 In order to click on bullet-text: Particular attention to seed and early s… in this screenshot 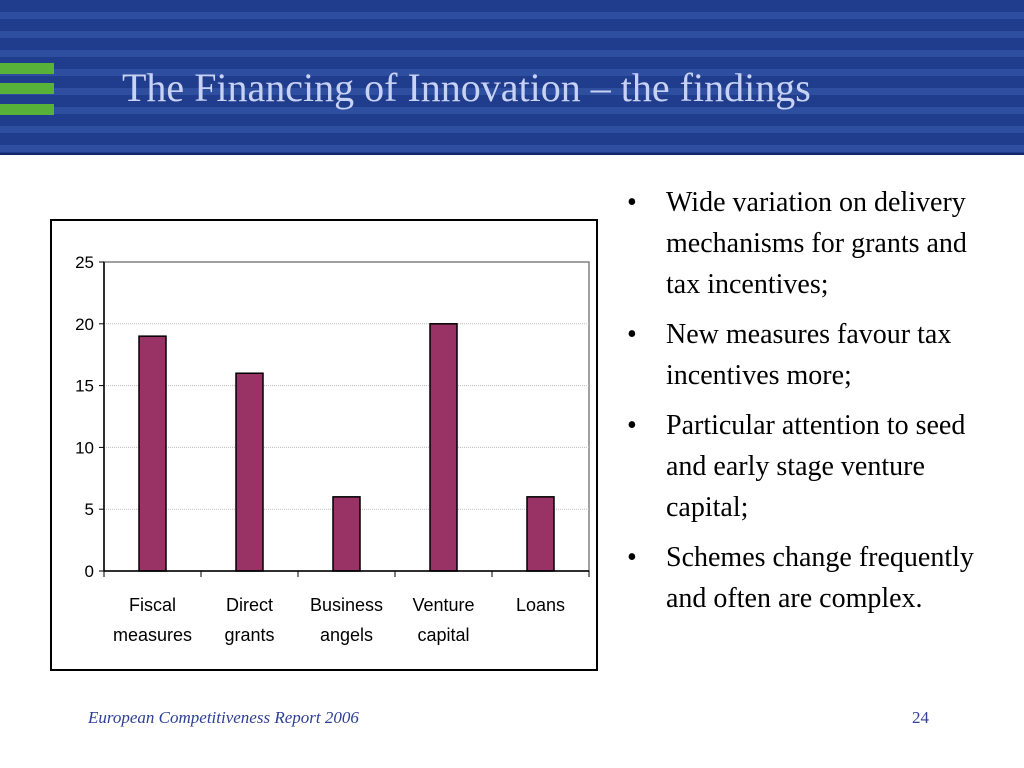, I will do `click(816, 466)`.